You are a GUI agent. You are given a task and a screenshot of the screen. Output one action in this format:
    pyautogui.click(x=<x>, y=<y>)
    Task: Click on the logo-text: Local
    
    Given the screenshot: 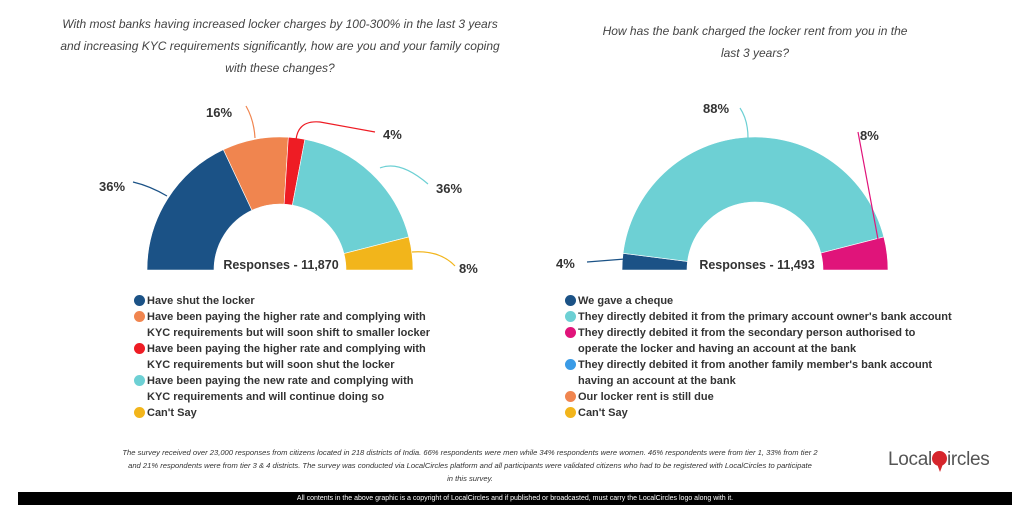 What is the action you would take?
    pyautogui.click(x=910, y=459)
    